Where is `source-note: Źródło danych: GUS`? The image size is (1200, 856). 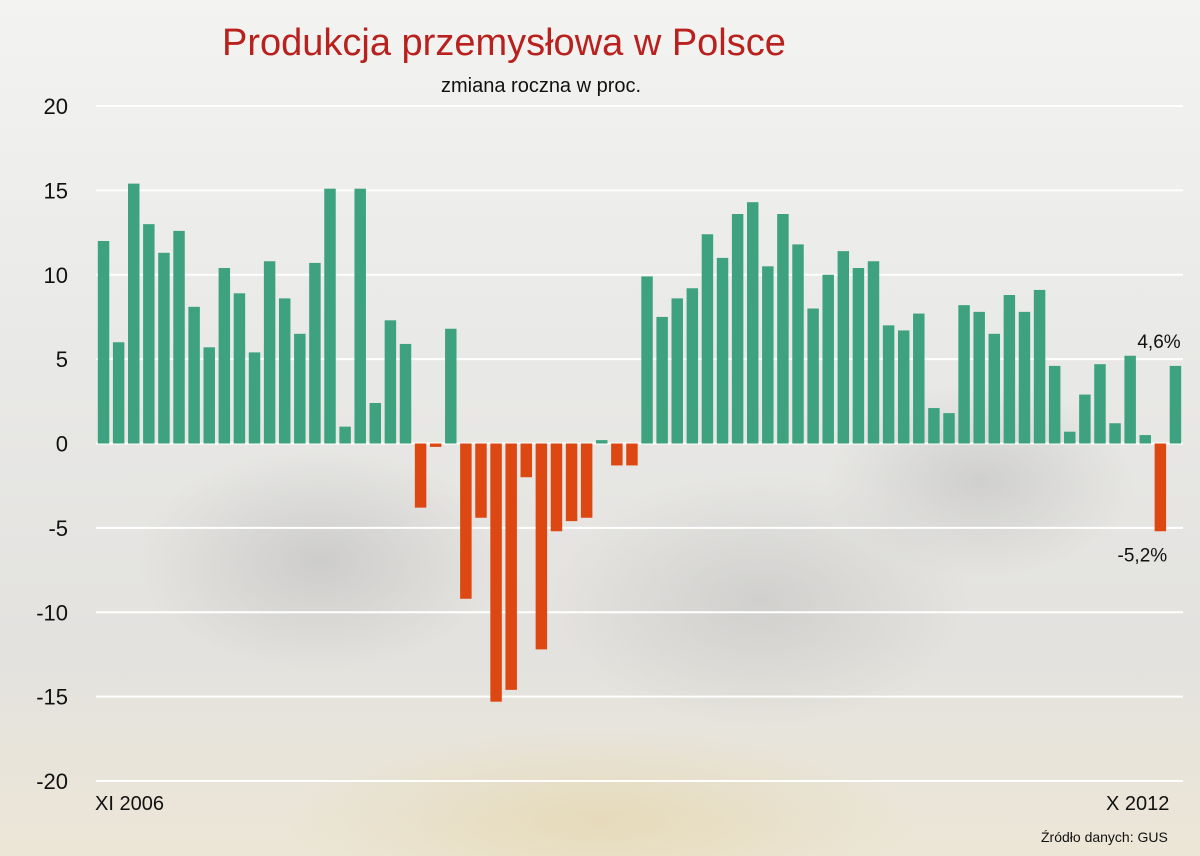 source-note: Źródło danych: GUS is located at coordinates (1104, 837).